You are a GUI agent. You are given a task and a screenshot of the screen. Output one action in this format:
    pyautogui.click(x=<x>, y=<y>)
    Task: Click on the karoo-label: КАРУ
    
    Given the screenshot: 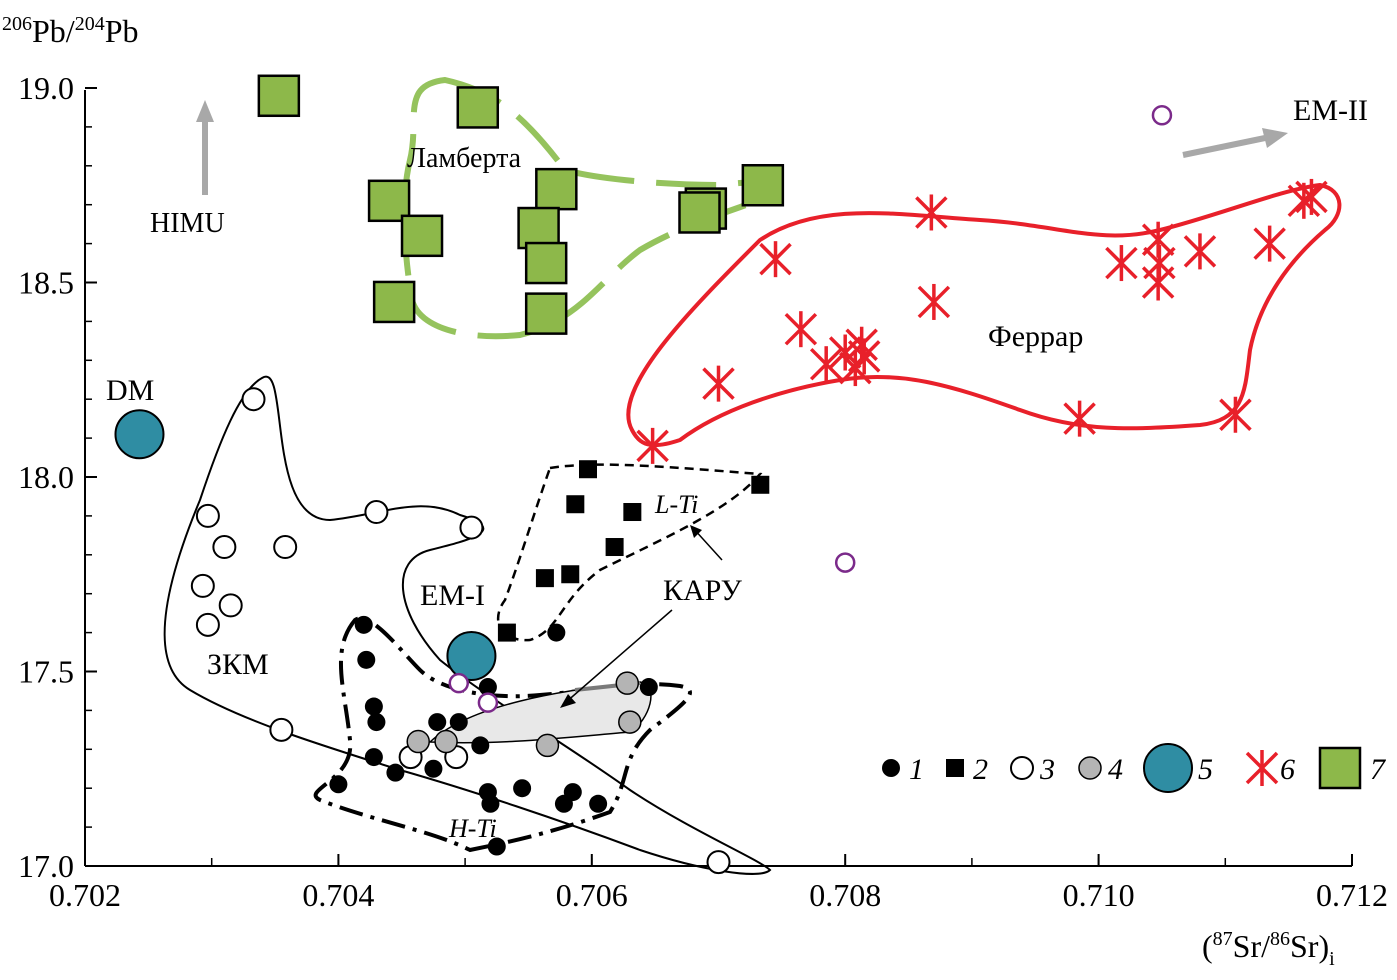 What is the action you would take?
    pyautogui.click(x=703, y=590)
    